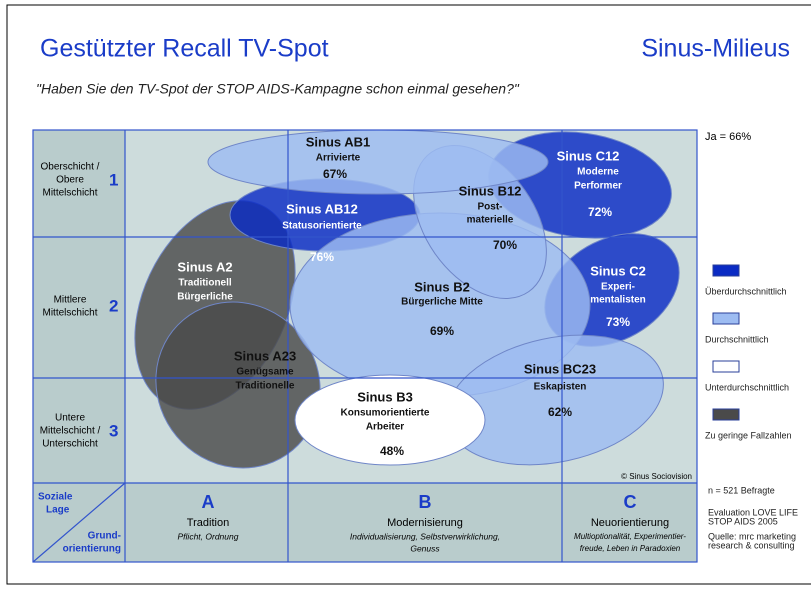 This screenshot has width=811, height=590. What do you see at coordinates (425, 548) in the screenshot?
I see `column-desc: Genuss` at bounding box center [425, 548].